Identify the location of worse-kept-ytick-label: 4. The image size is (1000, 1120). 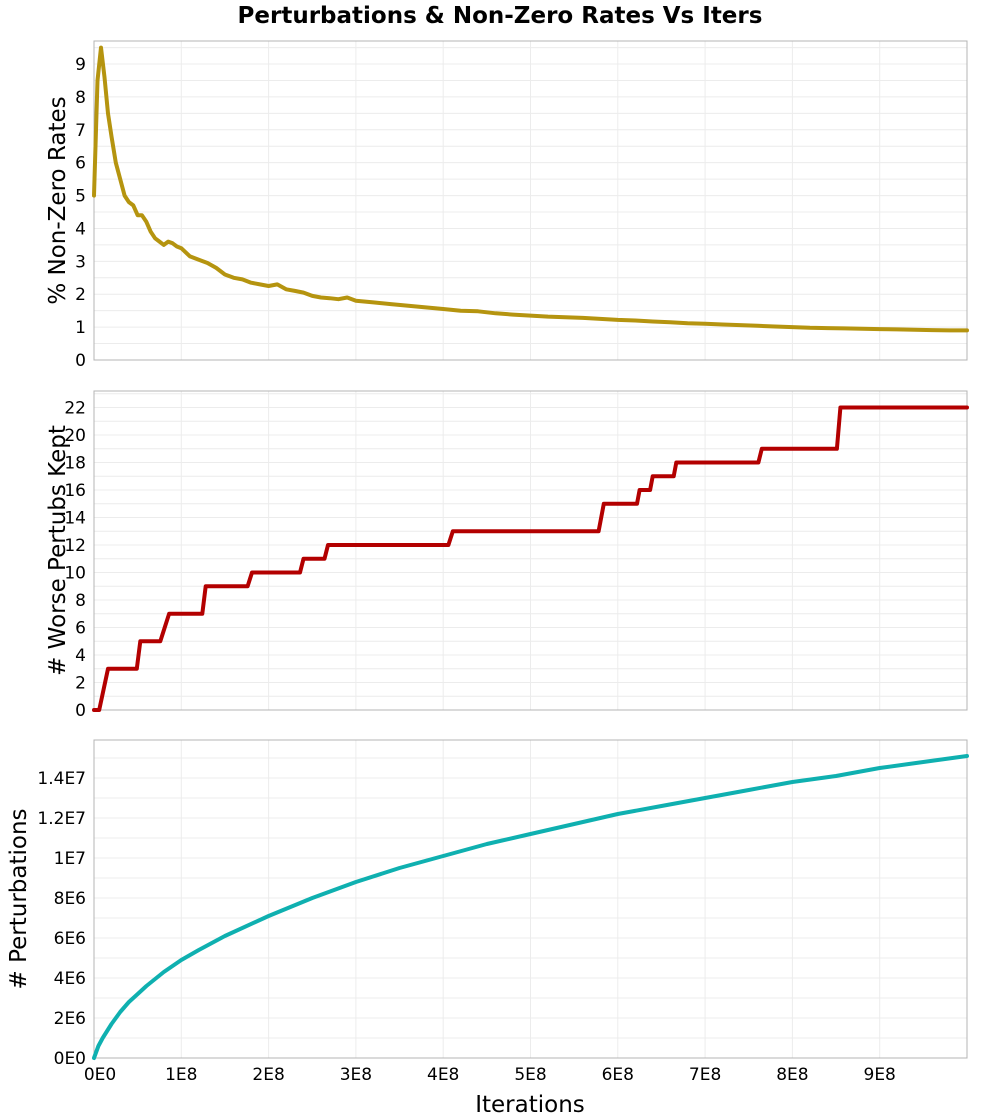
(80, 656).